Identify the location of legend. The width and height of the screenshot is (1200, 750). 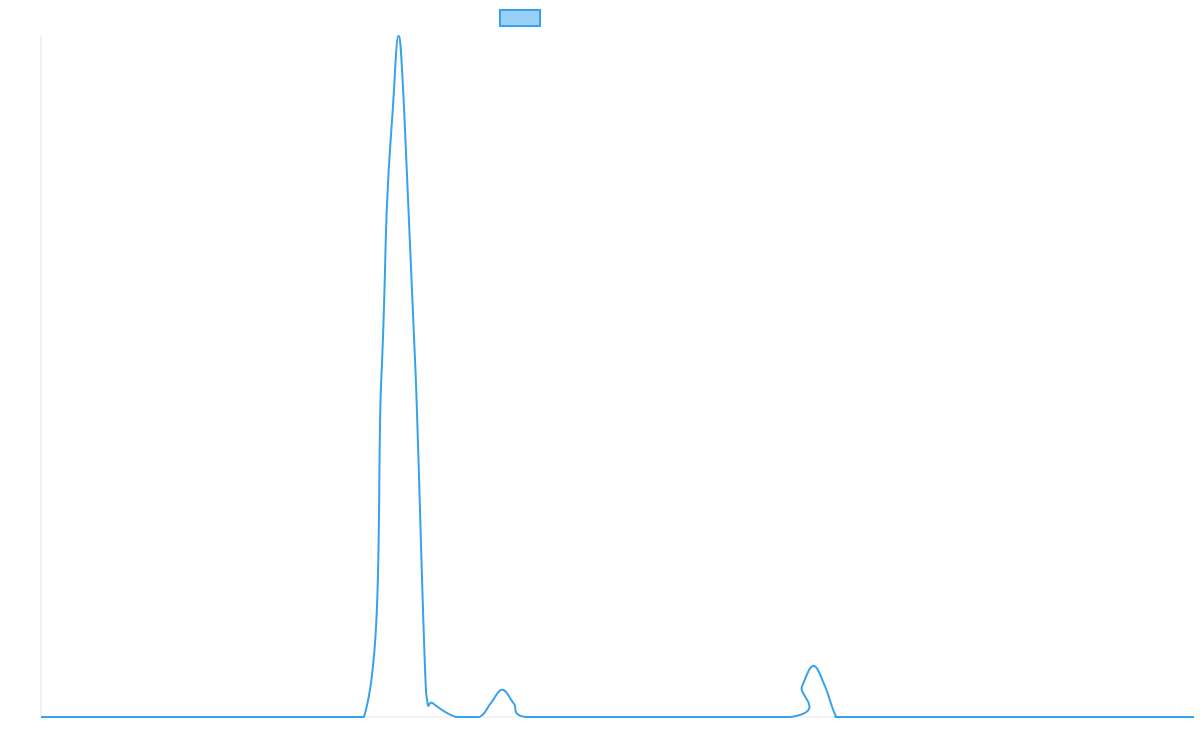
(520, 18).